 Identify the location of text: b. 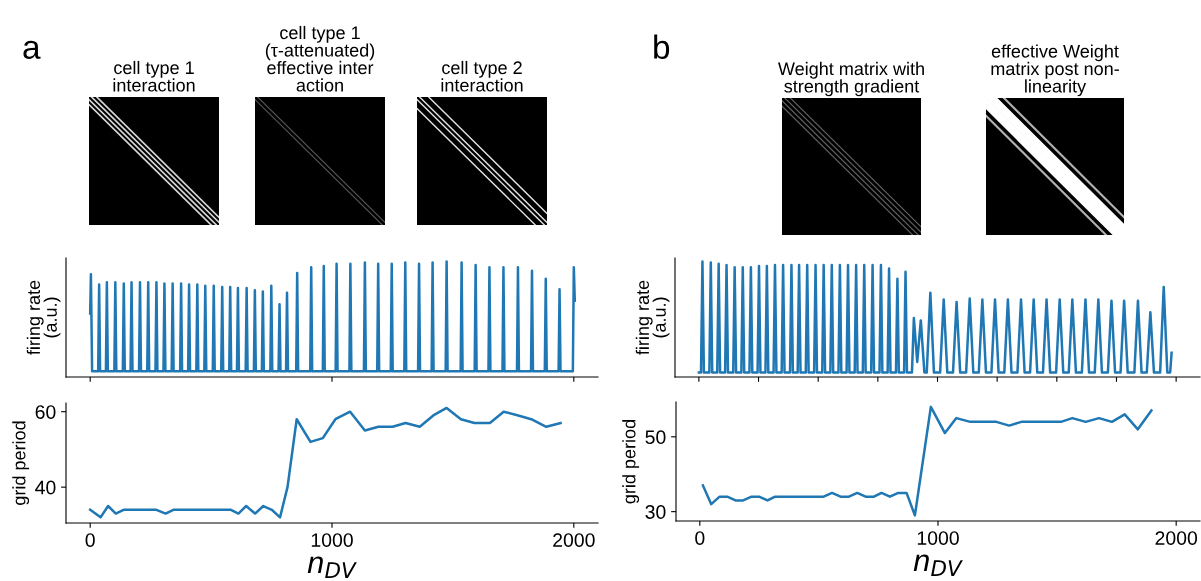
(662, 46).